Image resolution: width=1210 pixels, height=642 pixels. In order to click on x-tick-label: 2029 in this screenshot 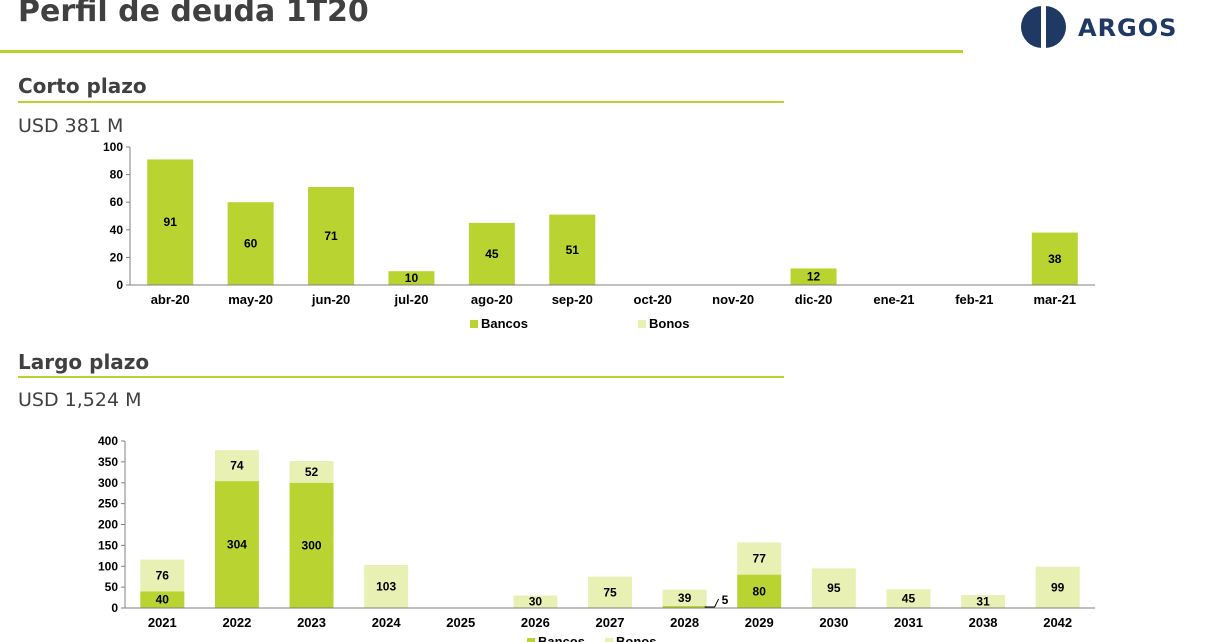, I will do `click(759, 622)`.